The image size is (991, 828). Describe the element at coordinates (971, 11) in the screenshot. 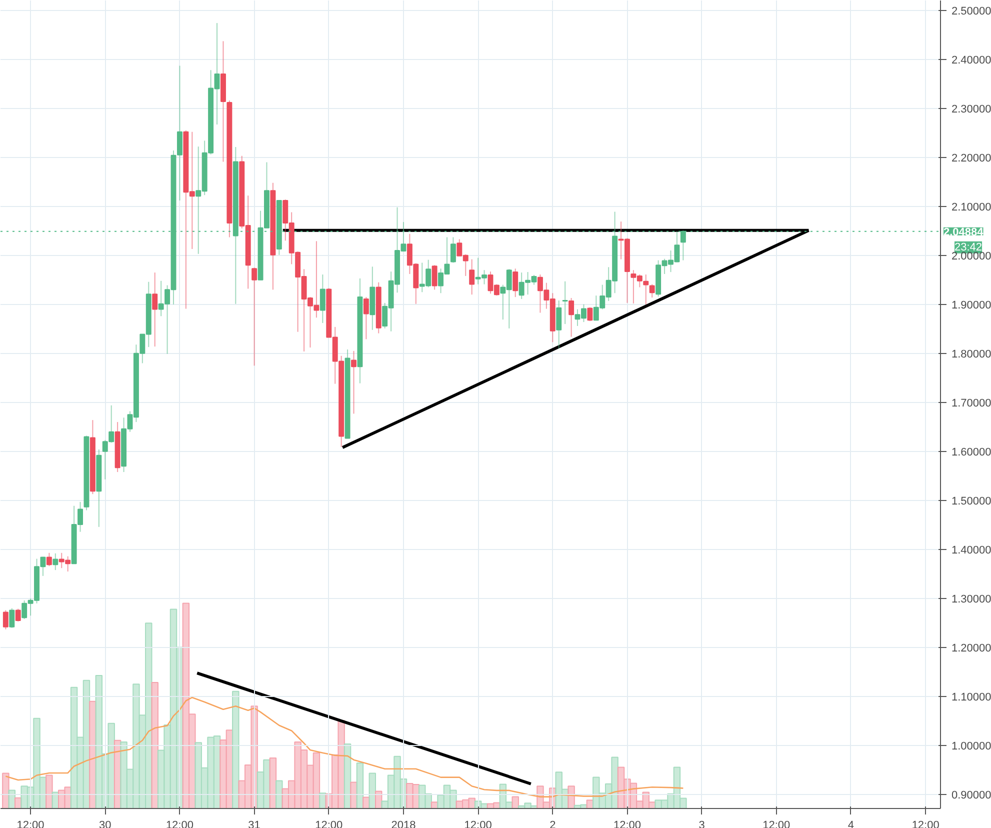

I see `y-tick-label: 2.50000` at that location.